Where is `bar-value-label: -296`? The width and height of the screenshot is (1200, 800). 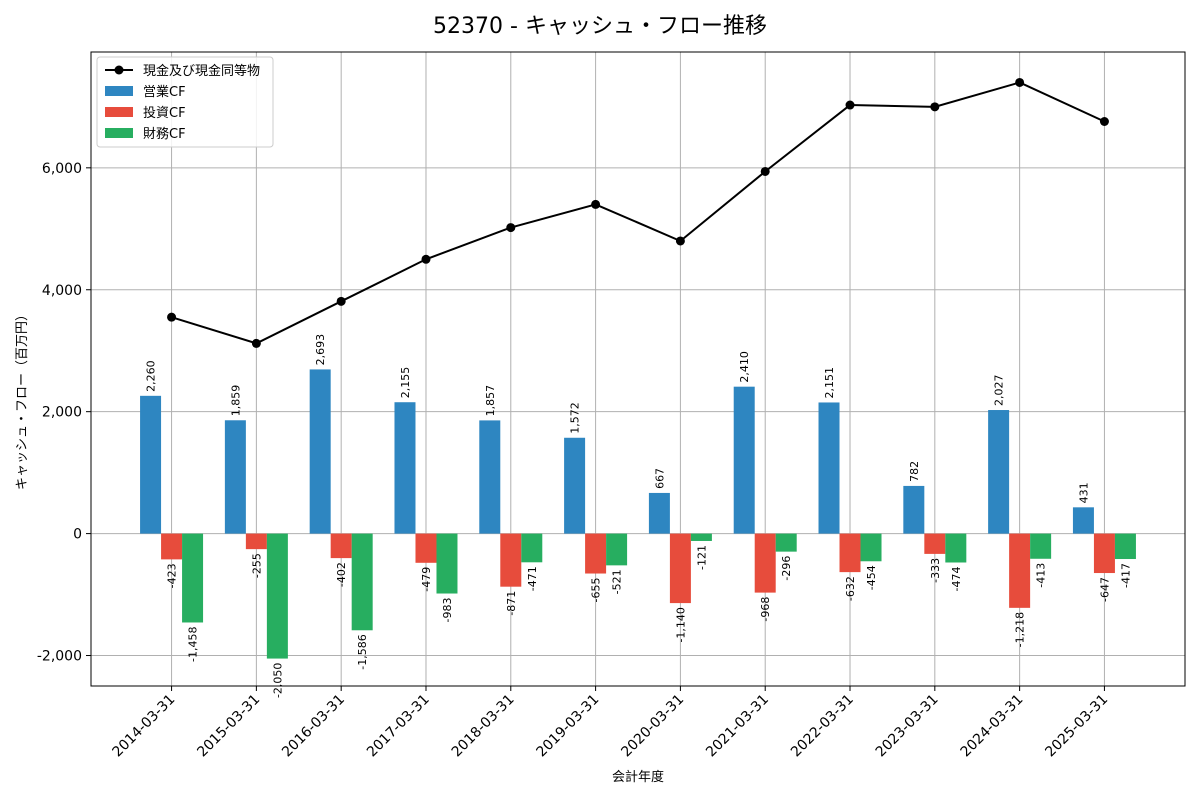 bar-value-label: -296 is located at coordinates (786, 568).